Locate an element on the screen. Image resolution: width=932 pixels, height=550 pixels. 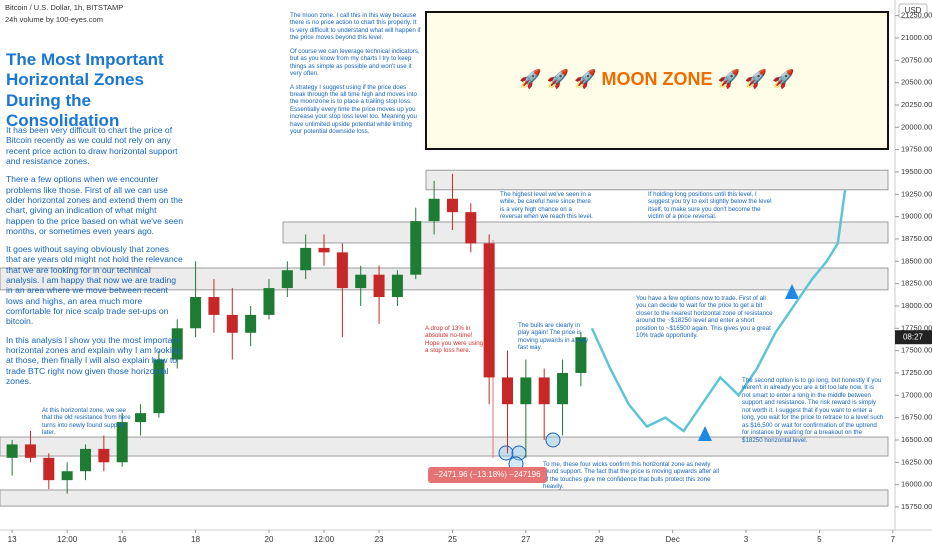
y-tick-label: 20500.00 is located at coordinates (916, 82).